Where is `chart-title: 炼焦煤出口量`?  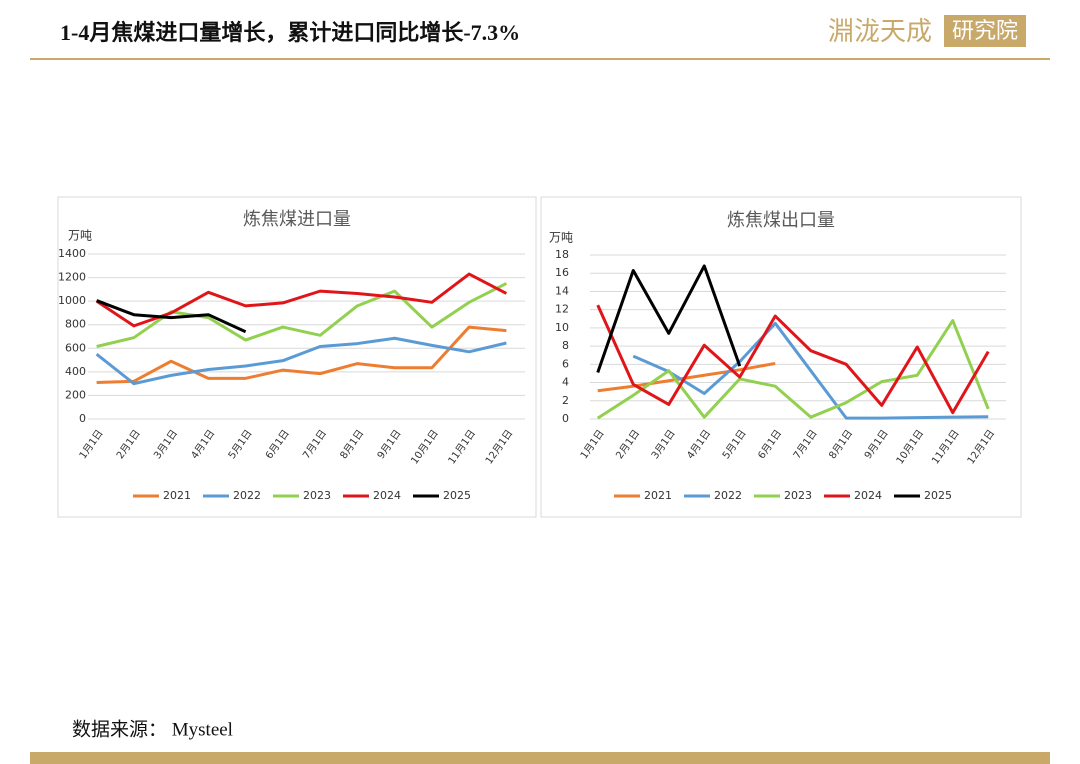 chart-title: 炼焦煤出口量 is located at coordinates (781, 220).